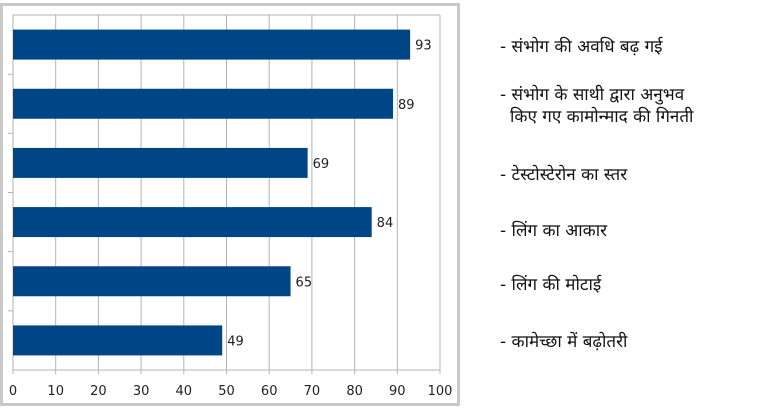 The width and height of the screenshot is (758, 410). Describe the element at coordinates (602, 117) in the screenshot. I see `category-label: कि‍ए गए कामोन्माद की गिनती` at that location.